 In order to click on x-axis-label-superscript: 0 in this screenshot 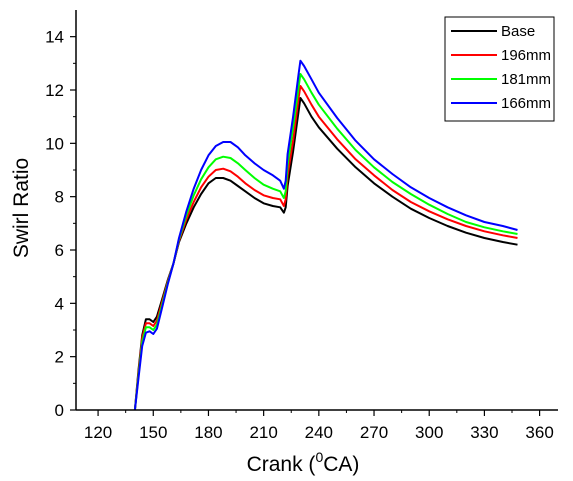, I will do `click(319, 457)`.